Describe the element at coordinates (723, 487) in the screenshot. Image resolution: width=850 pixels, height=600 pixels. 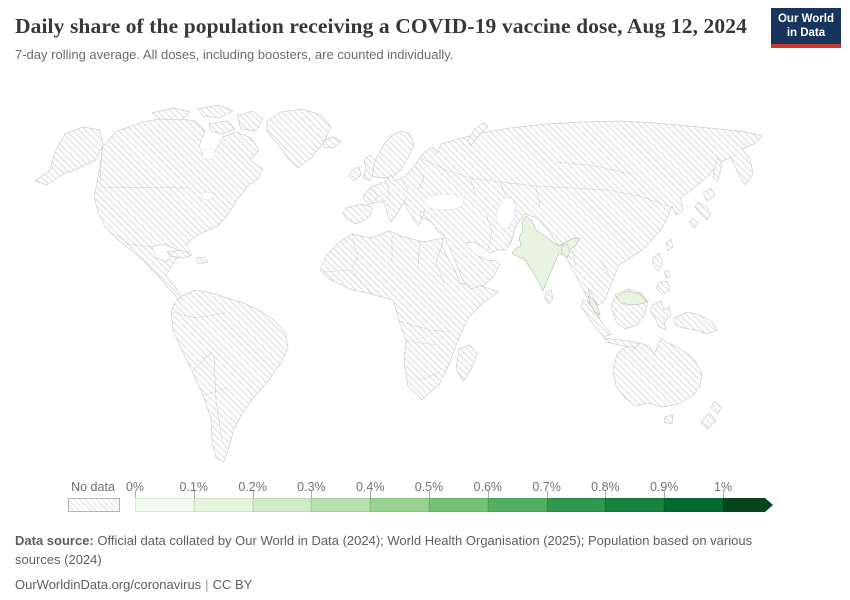
I see `legend-tick-label: 1%` at that location.